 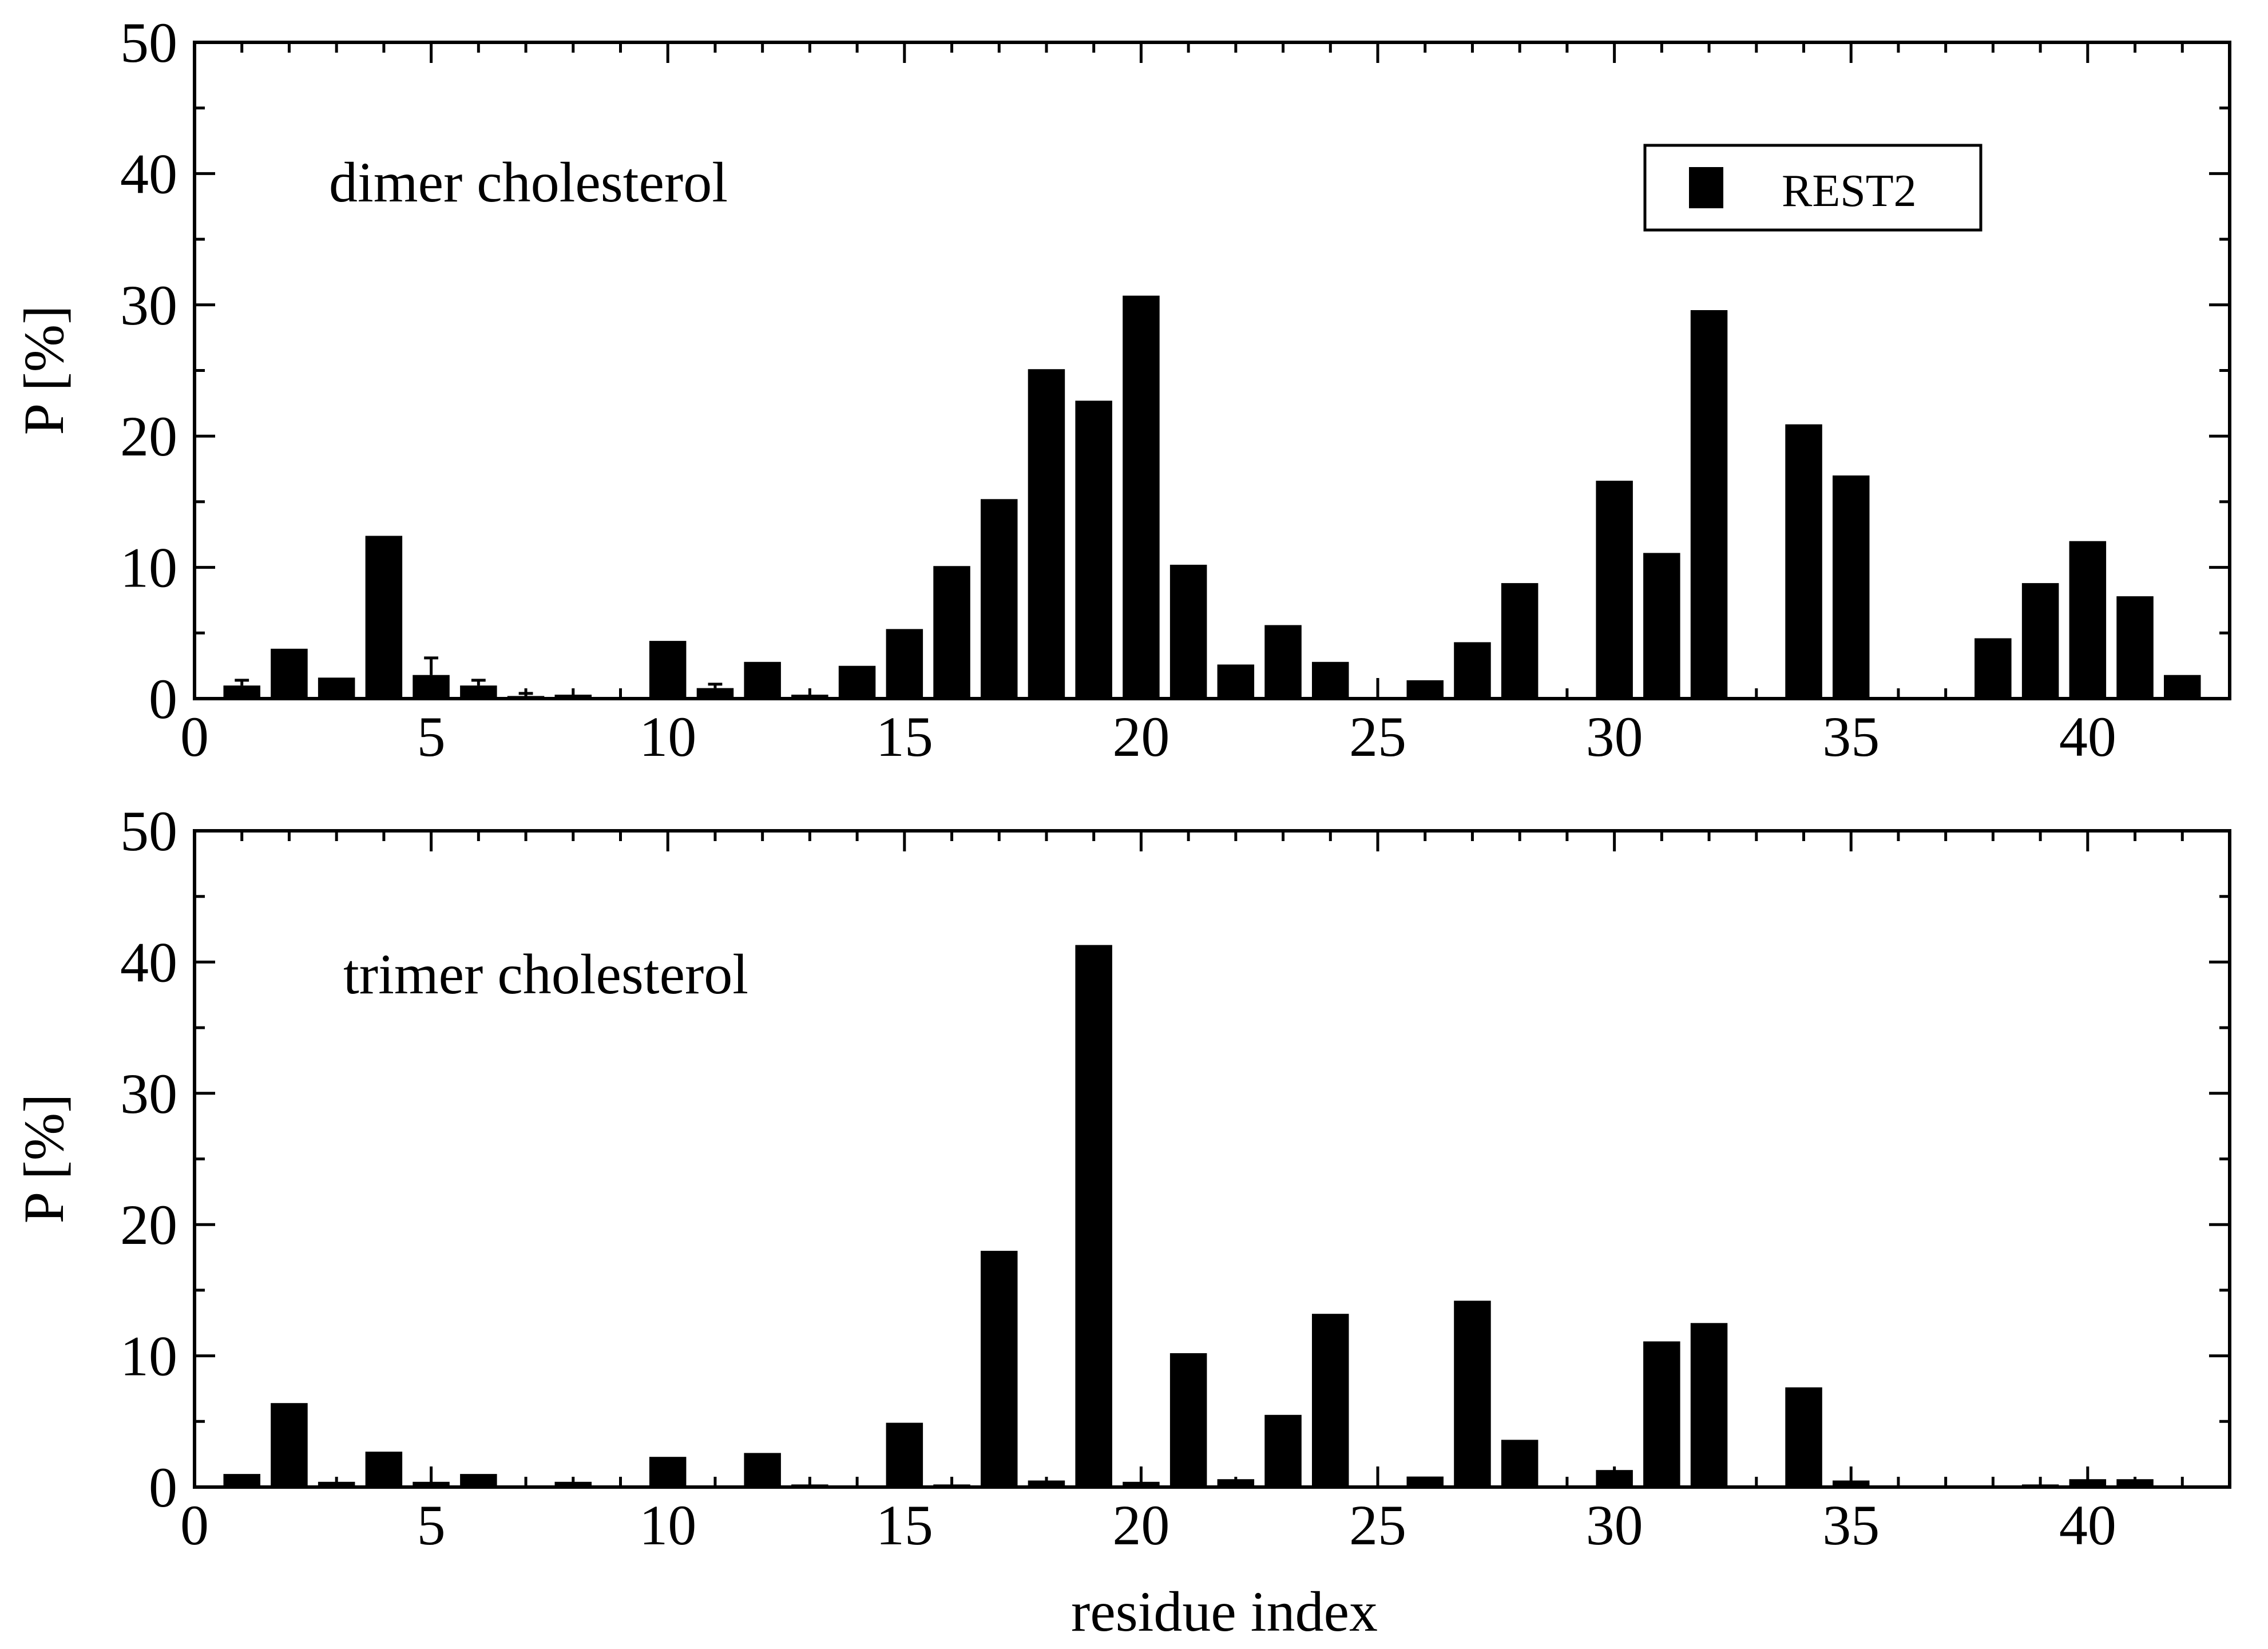 I want to click on trimer-x-tick-label-10: 10, so click(x=667, y=1525).